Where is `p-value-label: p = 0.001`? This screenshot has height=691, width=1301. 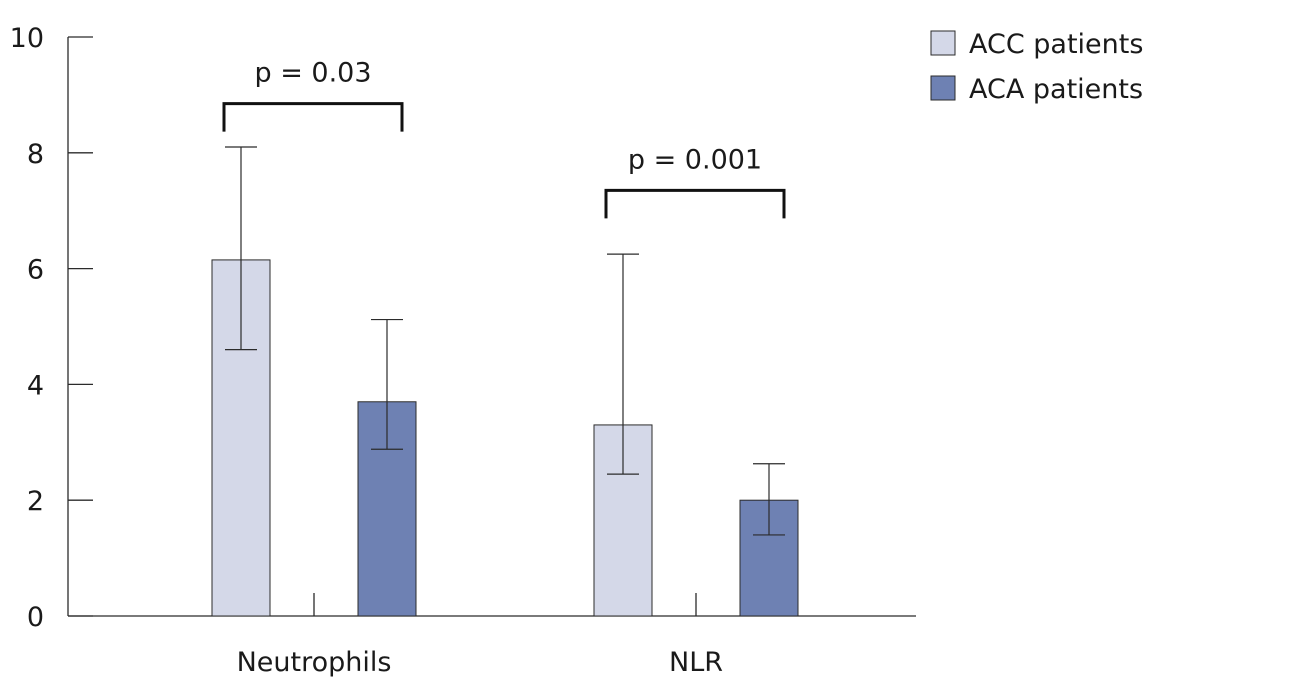 p-value-label: p = 0.001 is located at coordinates (695, 159).